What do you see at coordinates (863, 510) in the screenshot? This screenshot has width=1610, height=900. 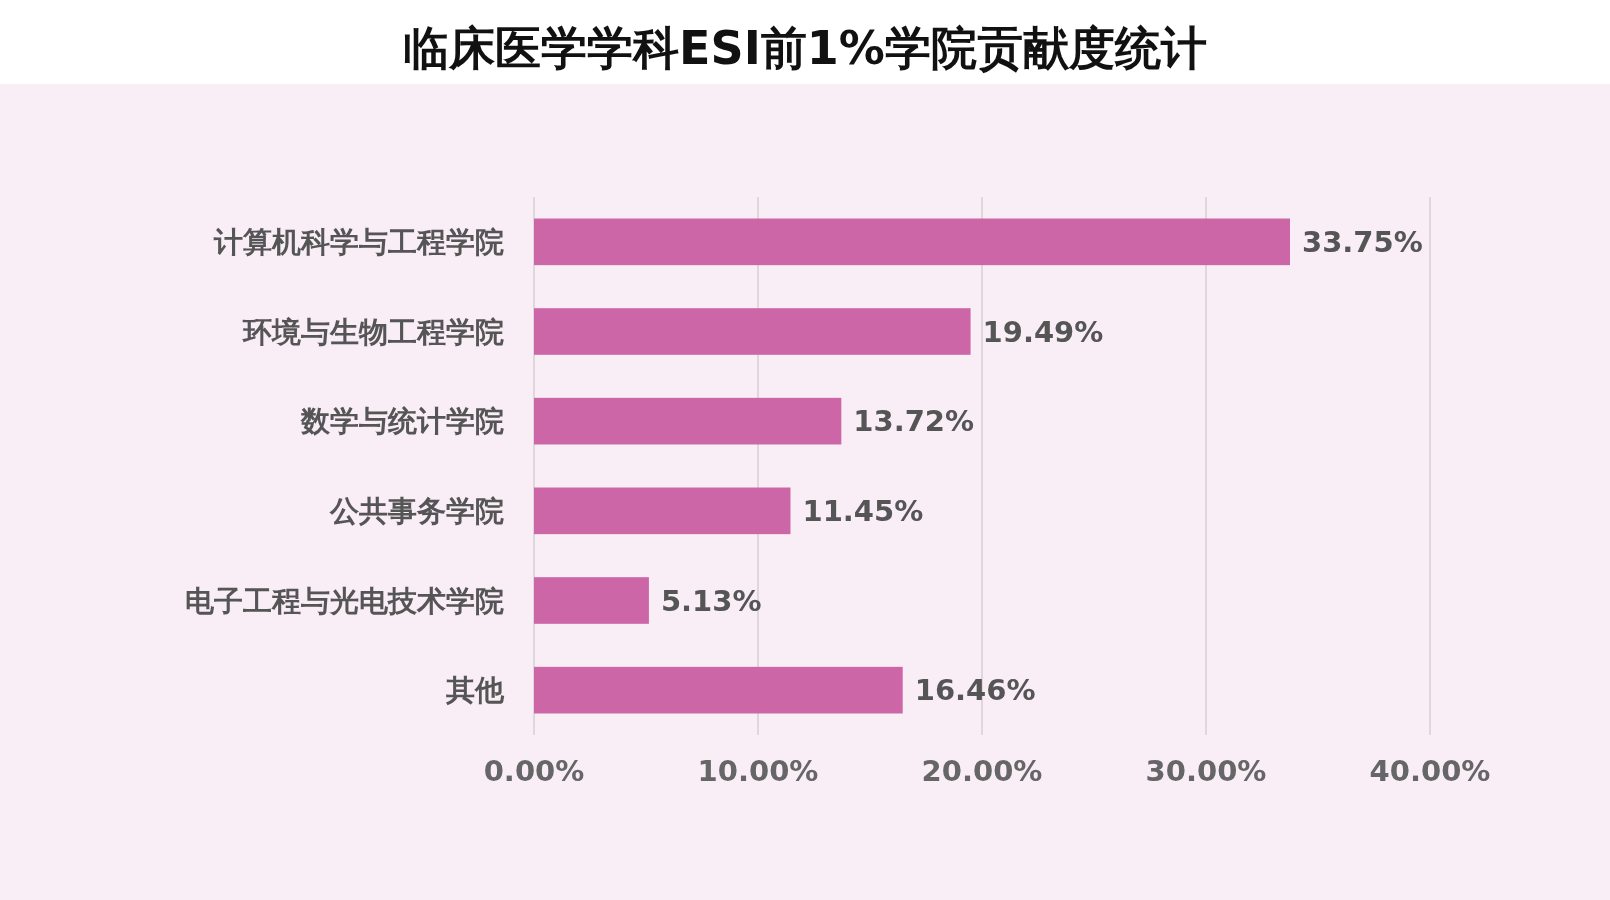 I see `data-label: 11.45%` at bounding box center [863, 510].